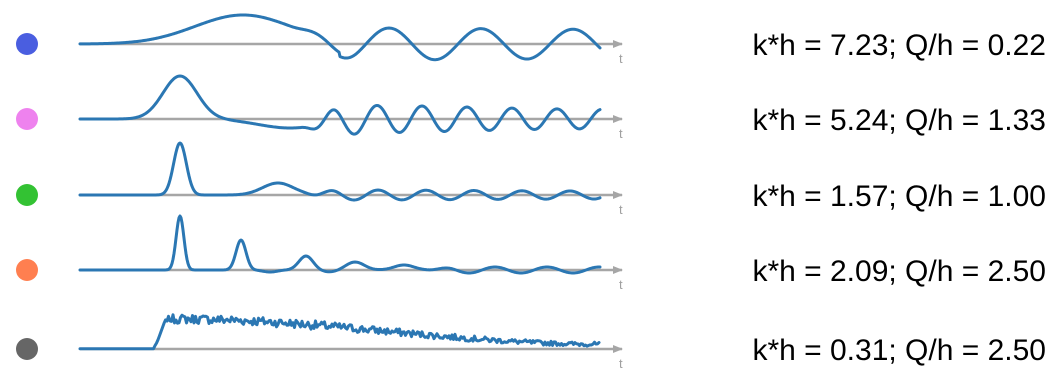 The image size is (1059, 370). What do you see at coordinates (621, 209) in the screenshot?
I see `row-3-axis-label: t` at bounding box center [621, 209].